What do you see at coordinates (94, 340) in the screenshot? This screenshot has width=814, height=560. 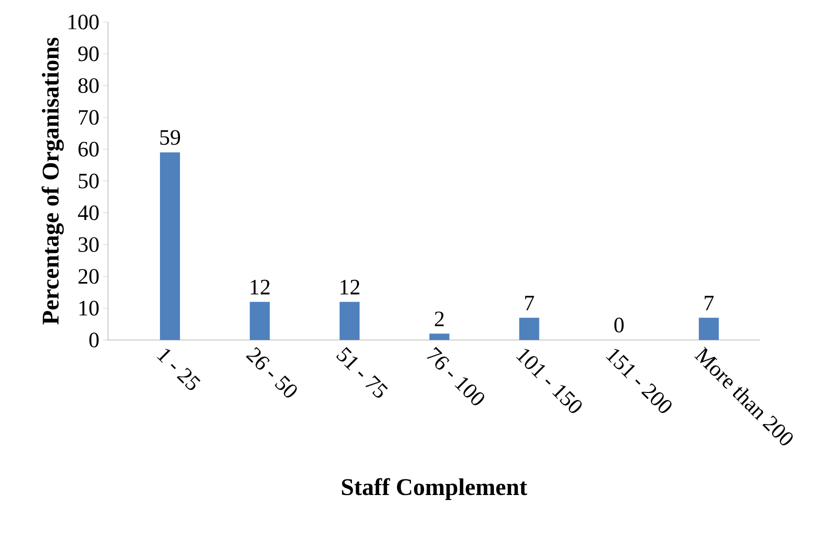 I see `y-tick-label: 0` at bounding box center [94, 340].